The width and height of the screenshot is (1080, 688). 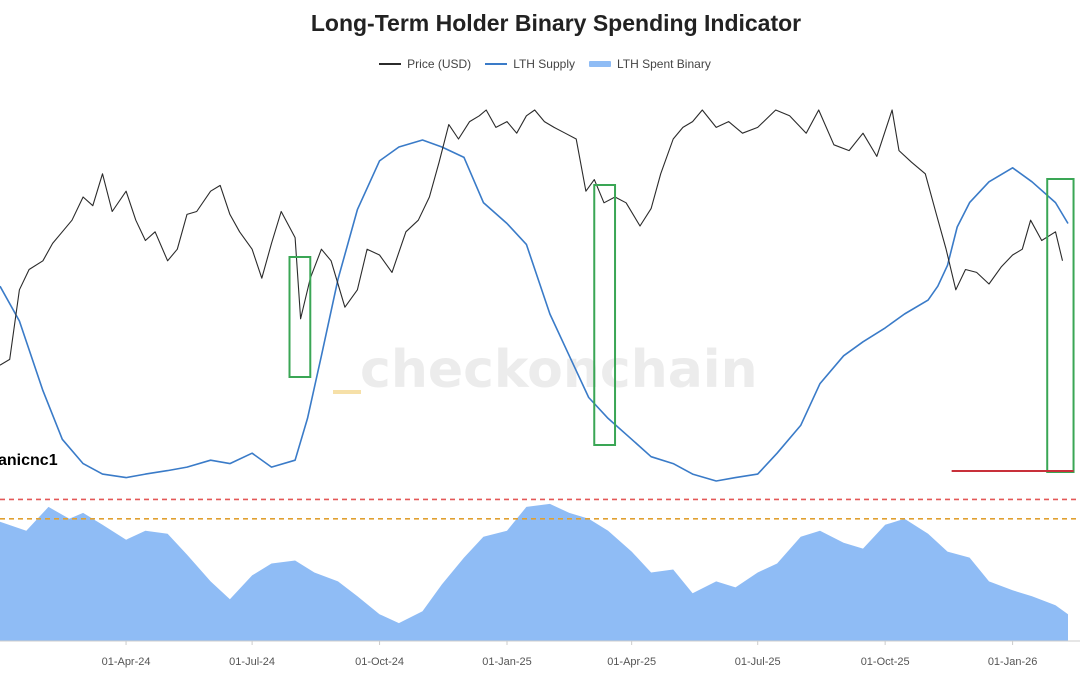 What do you see at coordinates (347, 392) in the screenshot?
I see `watermark-accent` at bounding box center [347, 392].